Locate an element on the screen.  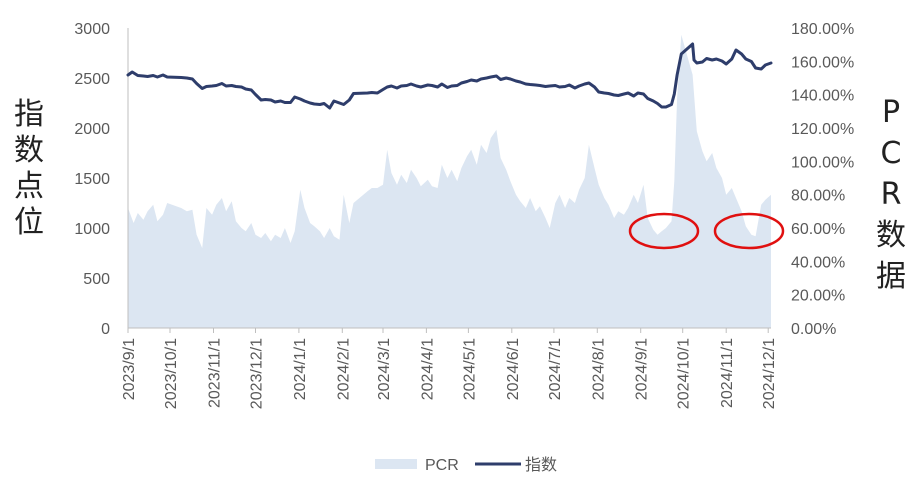
highlight-circle-september is located at coordinates (664, 231).